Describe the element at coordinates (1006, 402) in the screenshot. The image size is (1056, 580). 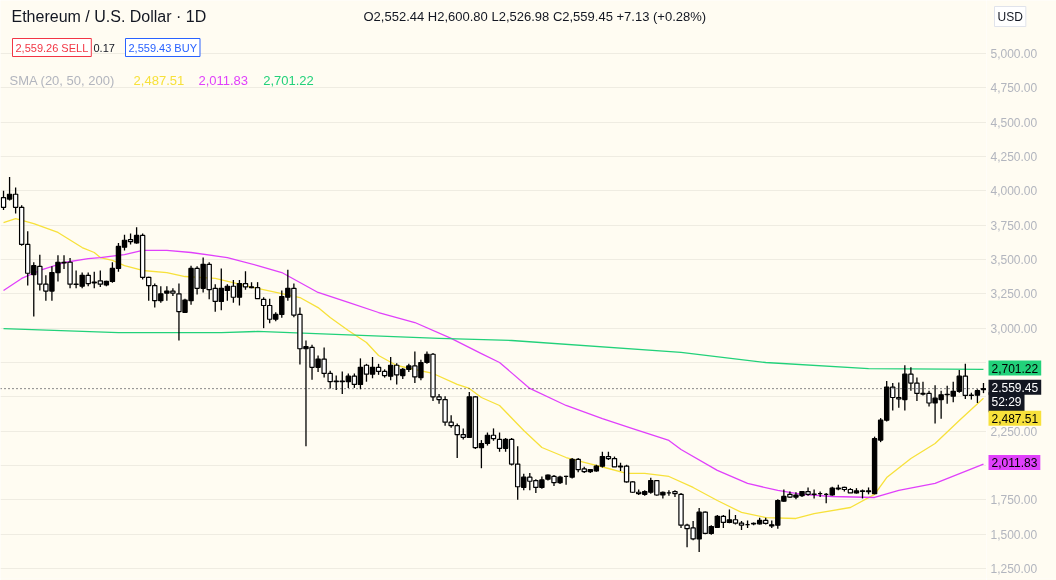
I see `text: 52:29` at that location.